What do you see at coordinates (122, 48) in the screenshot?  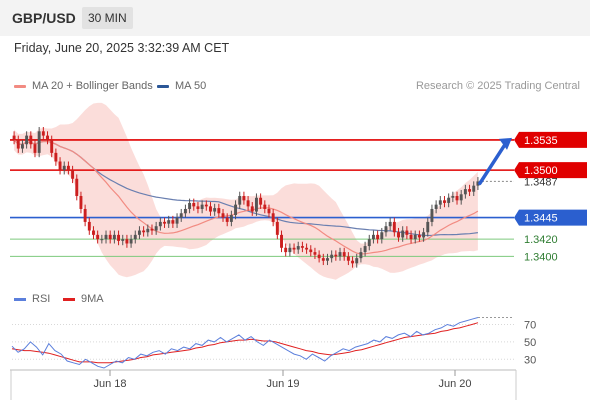 I see `timestamp: Friday, June 20, 2025 3:32:39 AM CET` at bounding box center [122, 48].